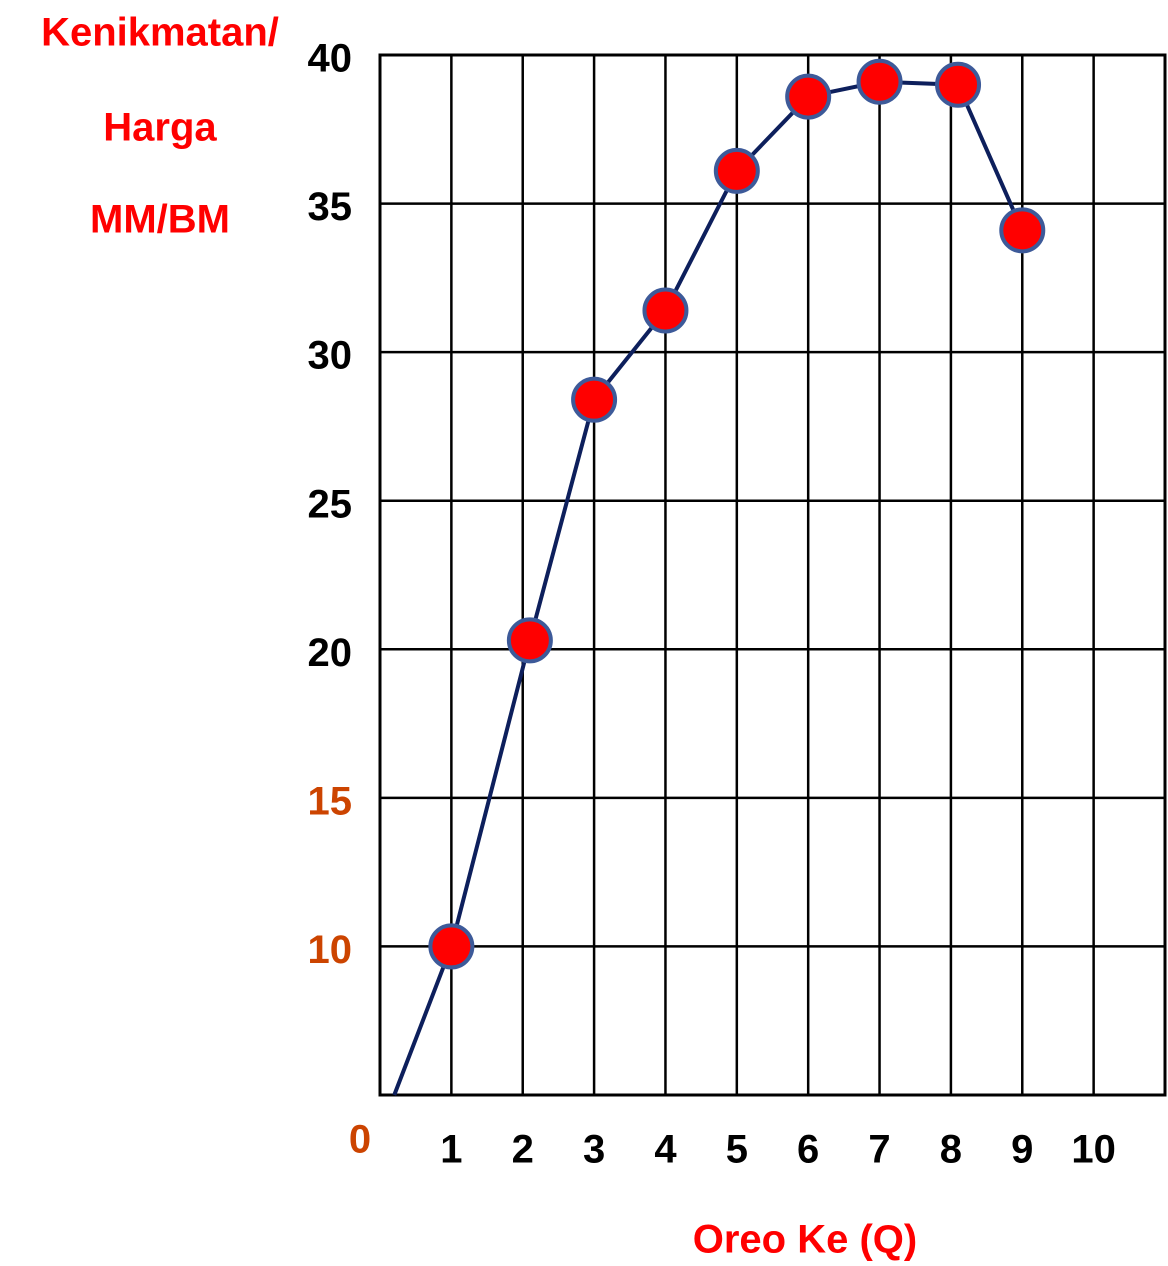 This screenshot has height=1266, width=1168. What do you see at coordinates (330, 801) in the screenshot?
I see `y-tick-label: 15` at bounding box center [330, 801].